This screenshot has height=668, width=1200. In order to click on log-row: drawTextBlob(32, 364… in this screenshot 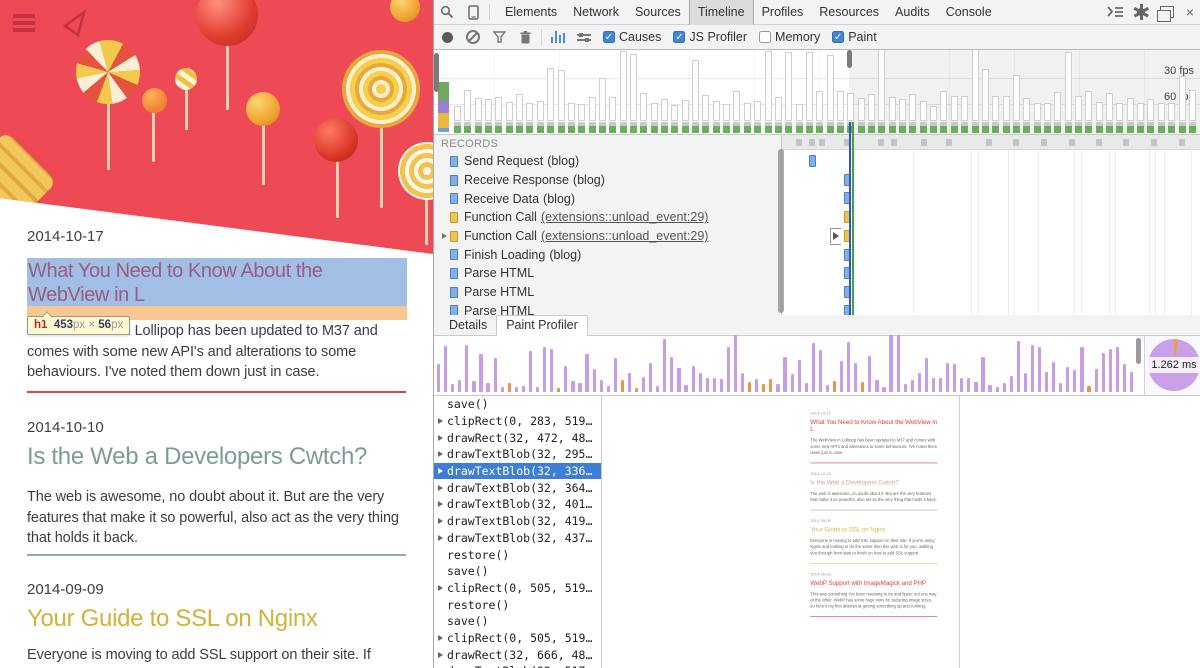, I will do `click(517, 487)`.